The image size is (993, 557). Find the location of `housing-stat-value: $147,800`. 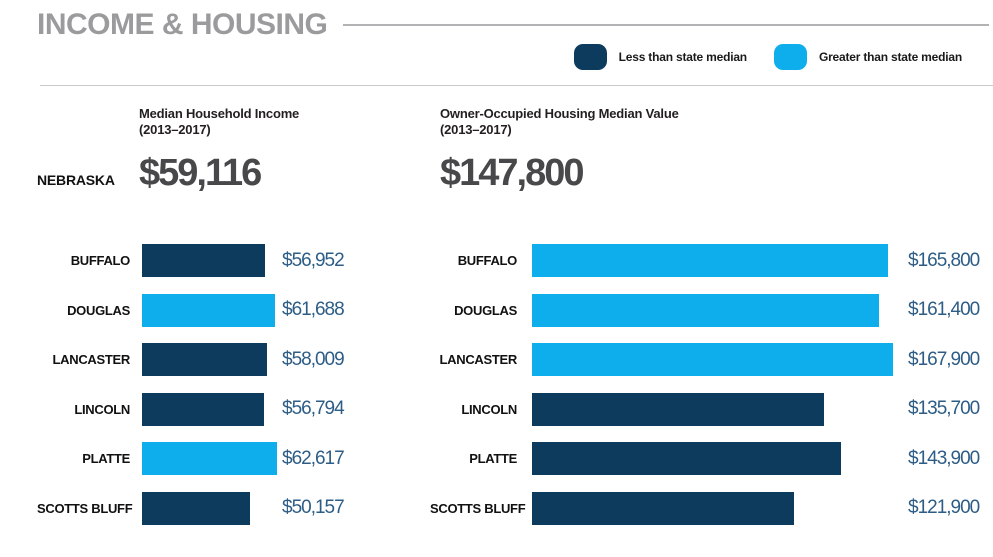

housing-stat-value: $147,800 is located at coordinates (512, 173).